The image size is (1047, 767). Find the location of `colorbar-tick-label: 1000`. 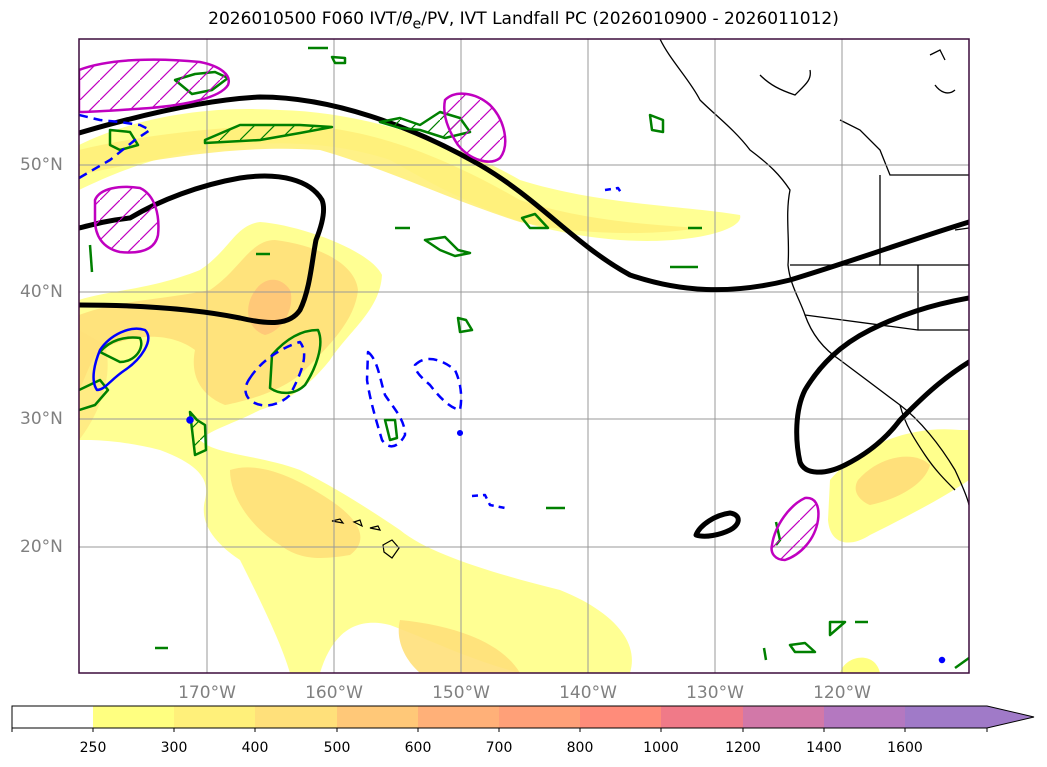

colorbar-tick-label: 1000 is located at coordinates (661, 748).